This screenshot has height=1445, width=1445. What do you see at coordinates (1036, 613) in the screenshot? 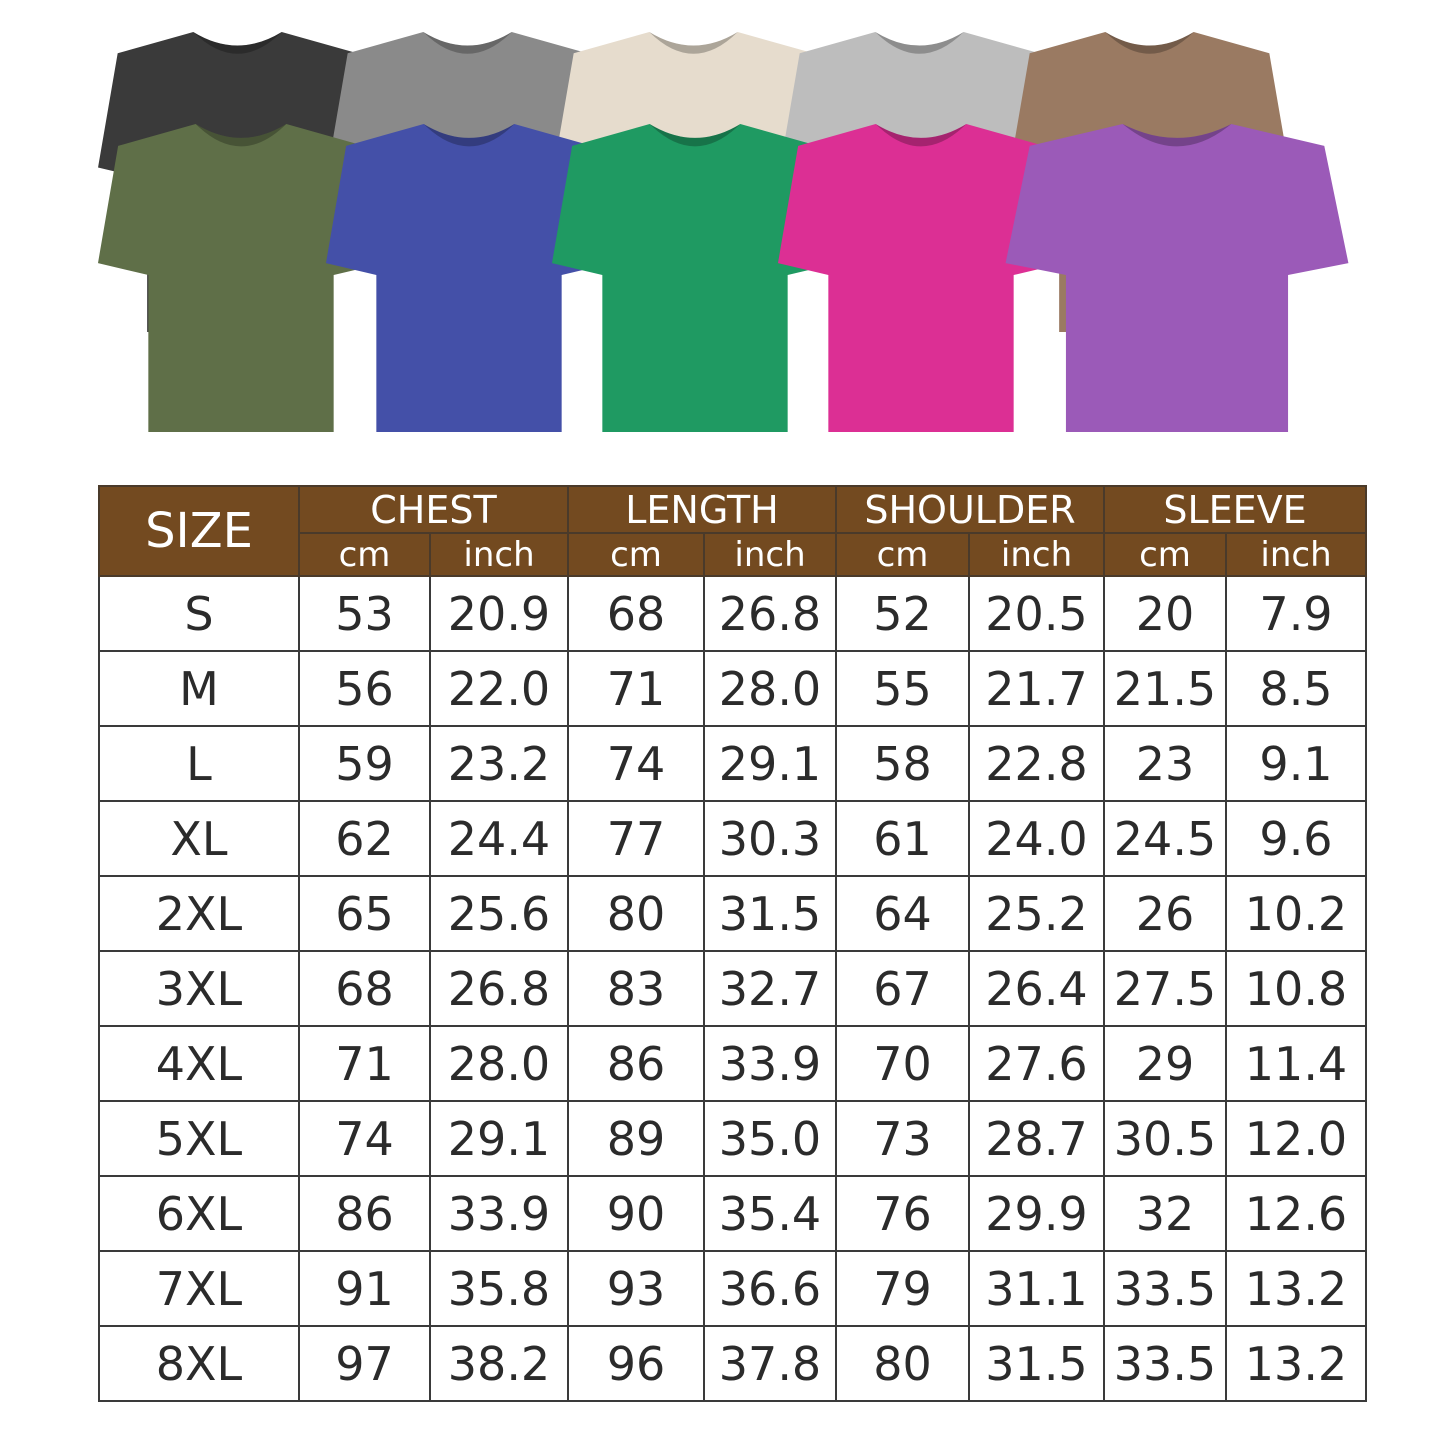
I see `measurement-cell: 20.5` at bounding box center [1036, 613].